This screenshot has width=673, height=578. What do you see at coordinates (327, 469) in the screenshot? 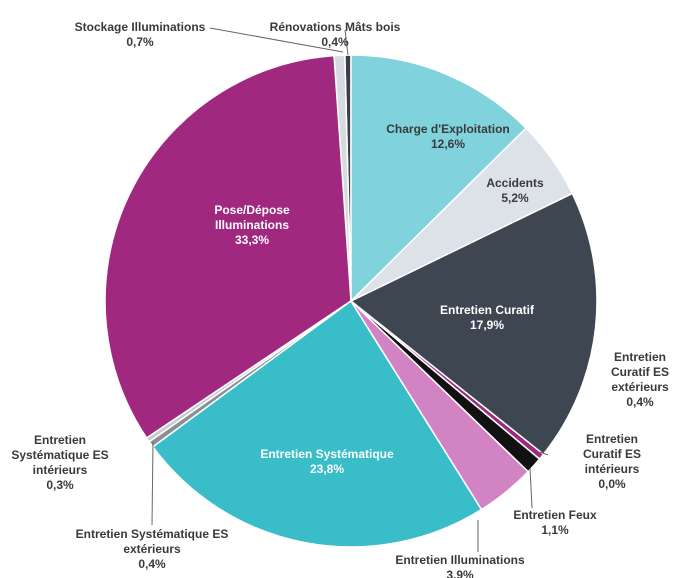
I see `slice-value: 23,8%` at bounding box center [327, 469].